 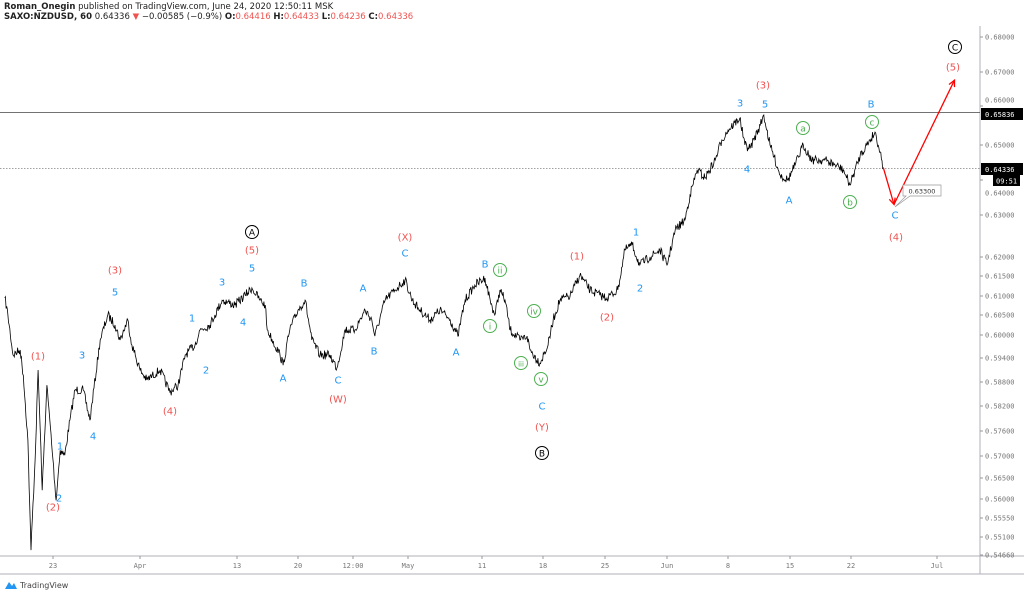 What do you see at coordinates (301, 17) in the screenshot?
I see `high-value: 0.64433` at bounding box center [301, 17].